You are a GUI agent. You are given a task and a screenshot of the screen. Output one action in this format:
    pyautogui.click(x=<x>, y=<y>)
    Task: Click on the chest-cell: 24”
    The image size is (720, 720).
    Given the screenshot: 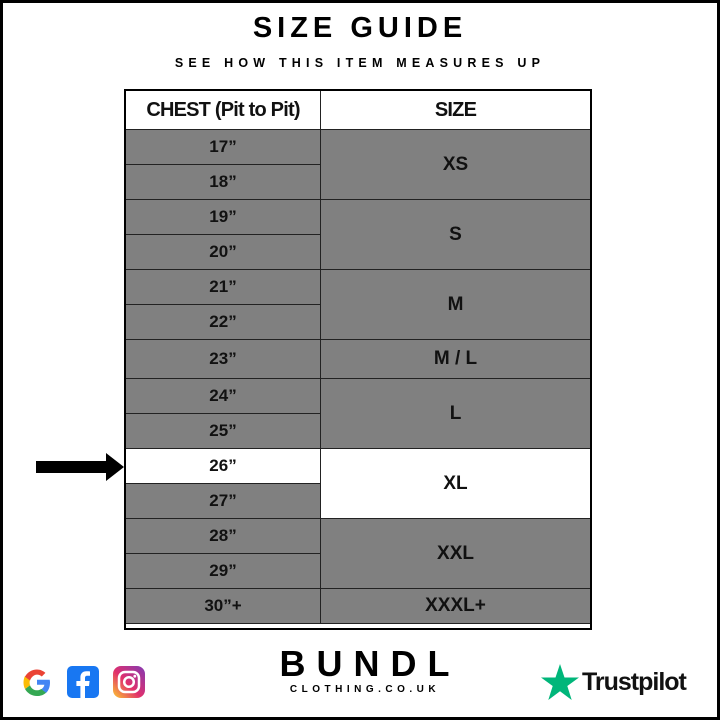 What is the action you would take?
    pyautogui.click(x=223, y=396)
    